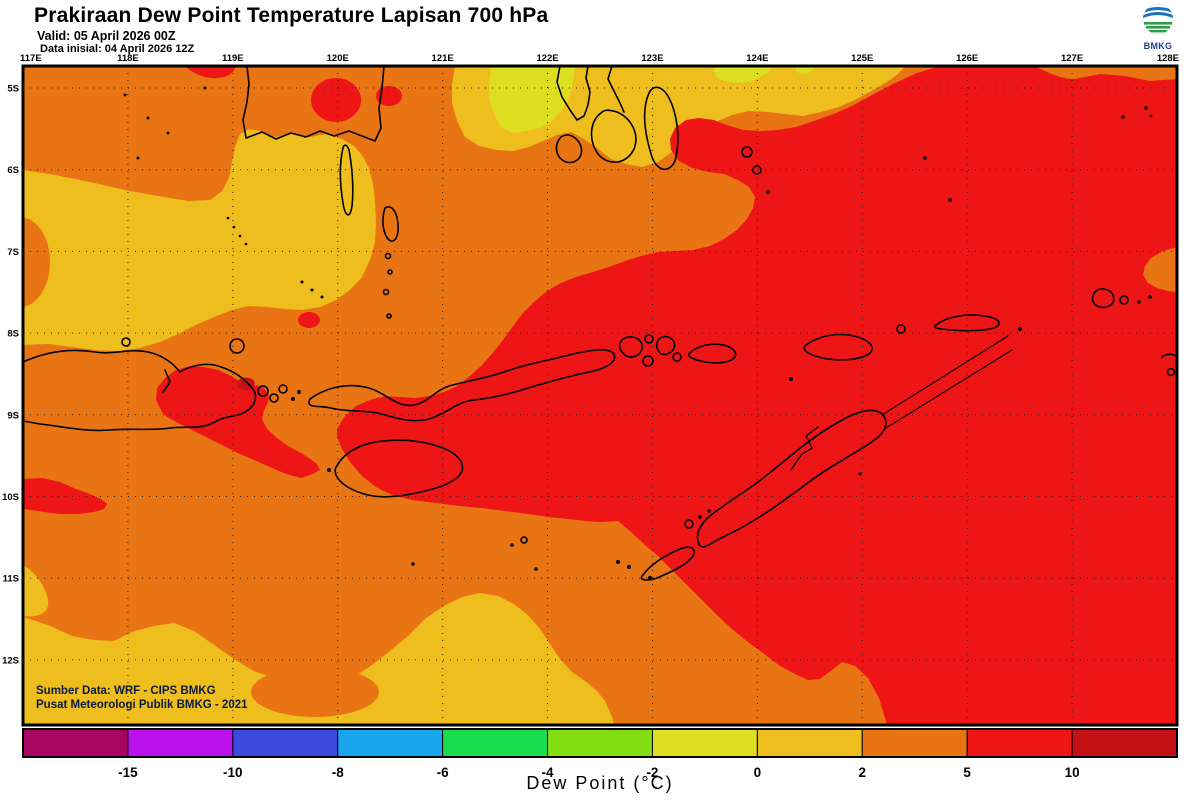 The width and height of the screenshot is (1200, 800). I want to click on coast-barat-daya, so click(966, 323).